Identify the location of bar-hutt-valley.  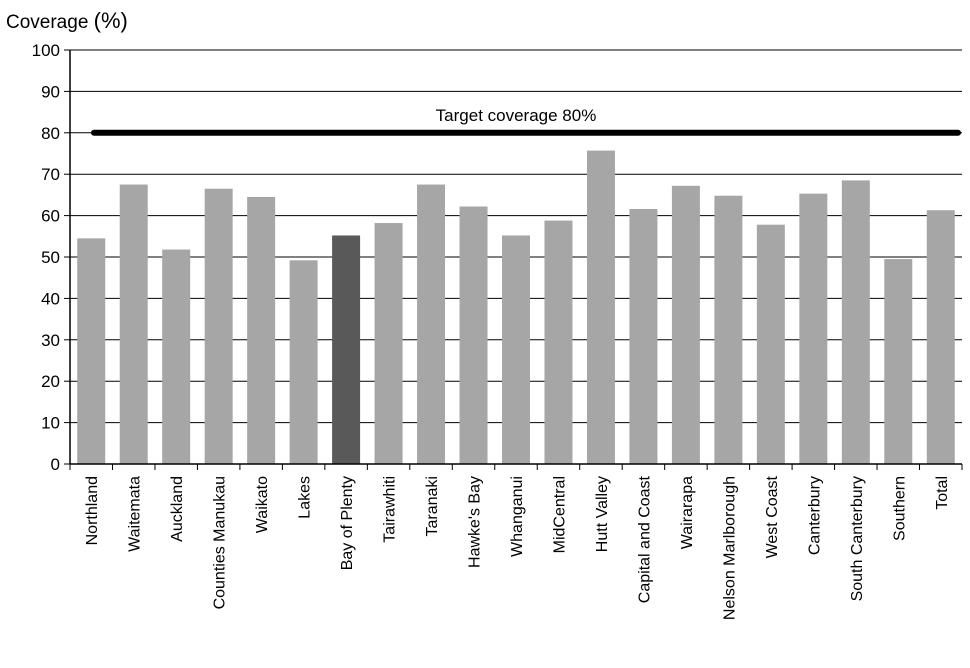
(600, 307).